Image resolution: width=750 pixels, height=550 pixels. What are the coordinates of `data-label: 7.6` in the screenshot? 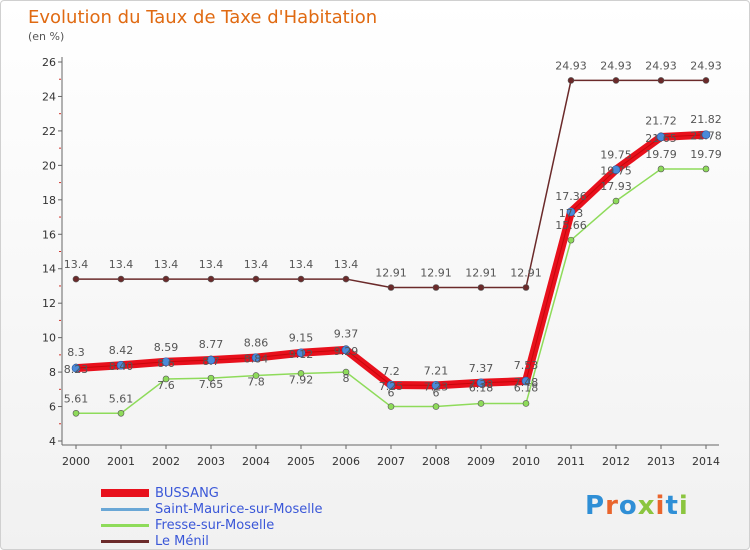 It's located at (166, 385).